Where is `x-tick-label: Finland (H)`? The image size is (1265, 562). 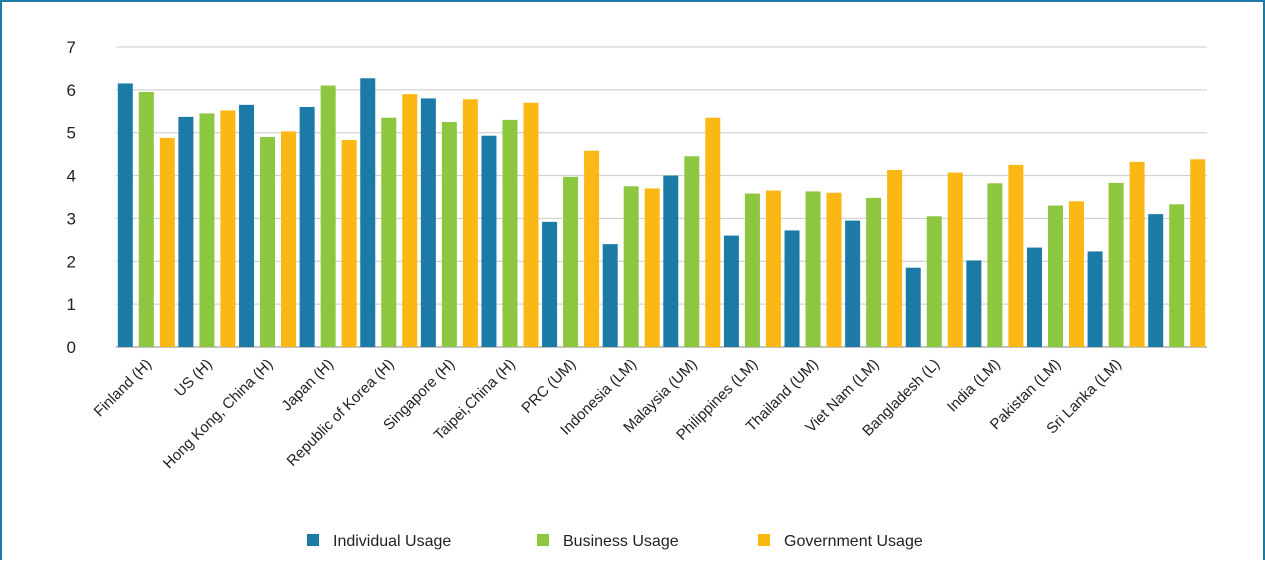
x-tick-label: Finland (H) is located at coordinates (123, 388).